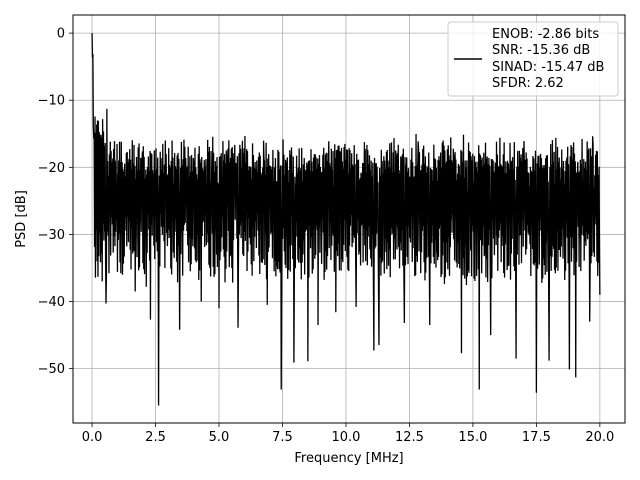 Image resolution: width=640 pixels, height=480 pixels. Describe the element at coordinates (51, 168) in the screenshot. I see `y-tick-label: −20` at that location.